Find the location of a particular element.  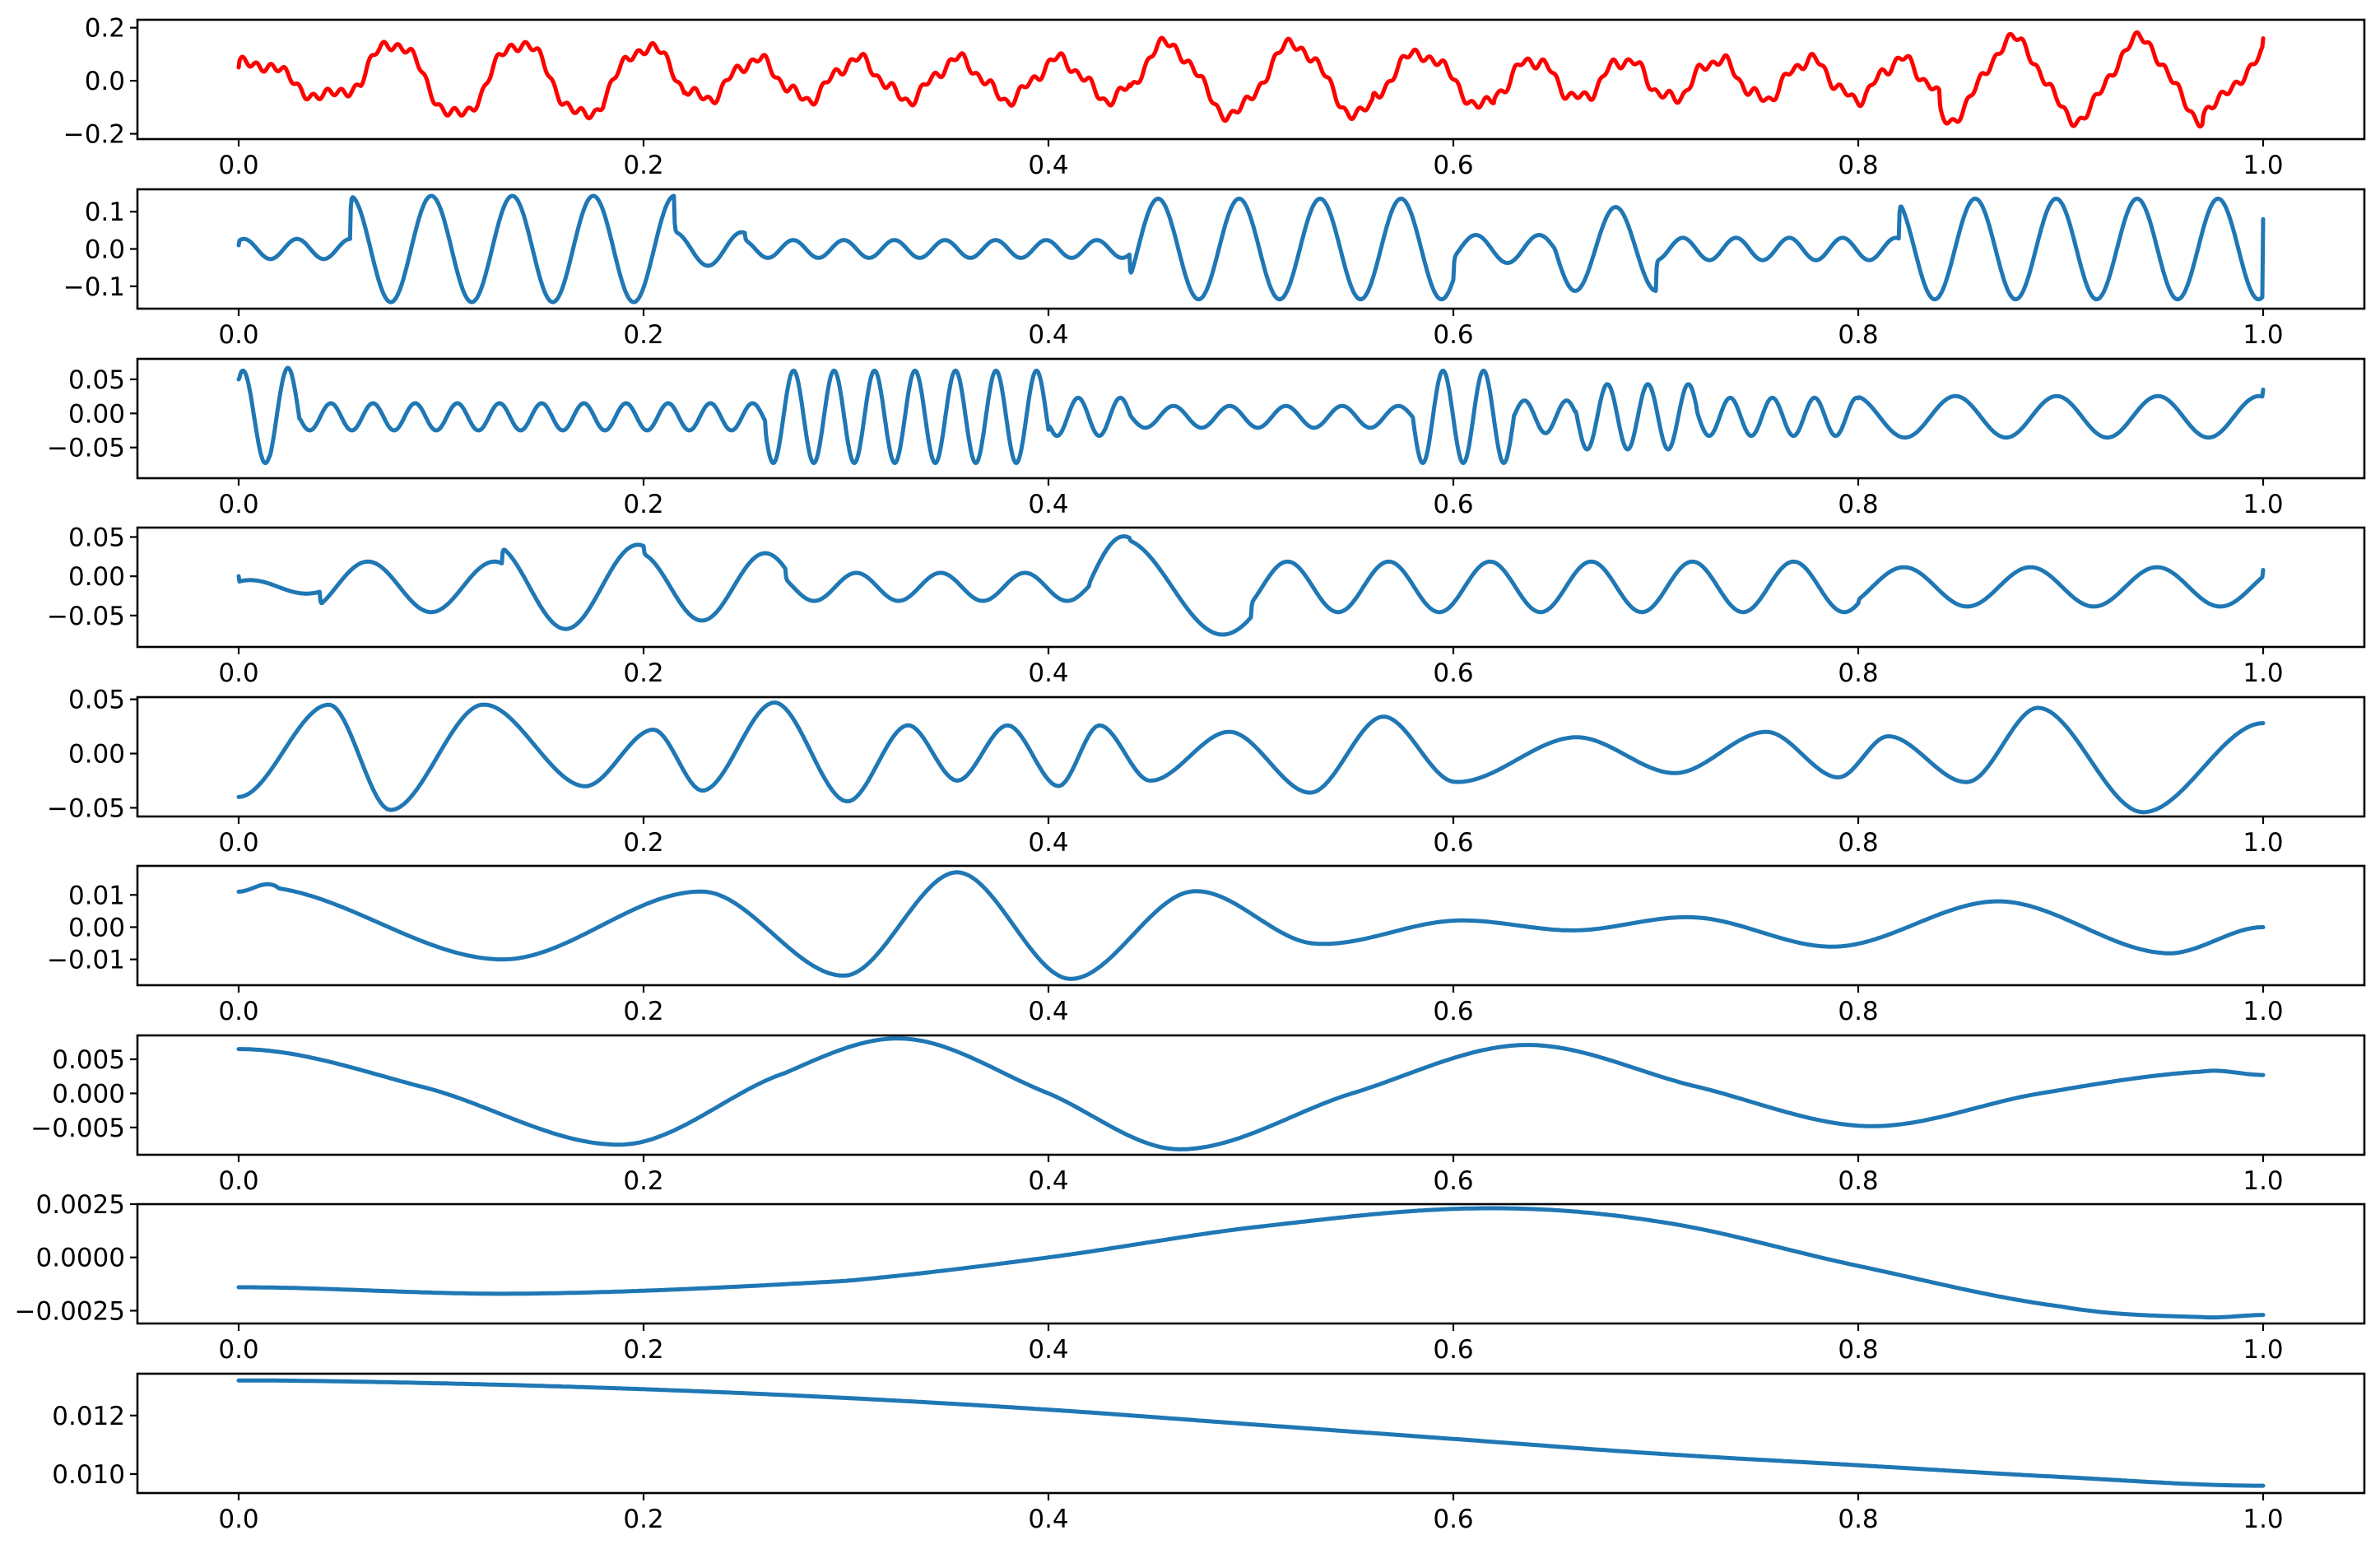

subplot-2: 0.0 0.2 0.4 0.6 0.8 1.0 −0.1 0.0 0.1 is located at coordinates (1214, 269).